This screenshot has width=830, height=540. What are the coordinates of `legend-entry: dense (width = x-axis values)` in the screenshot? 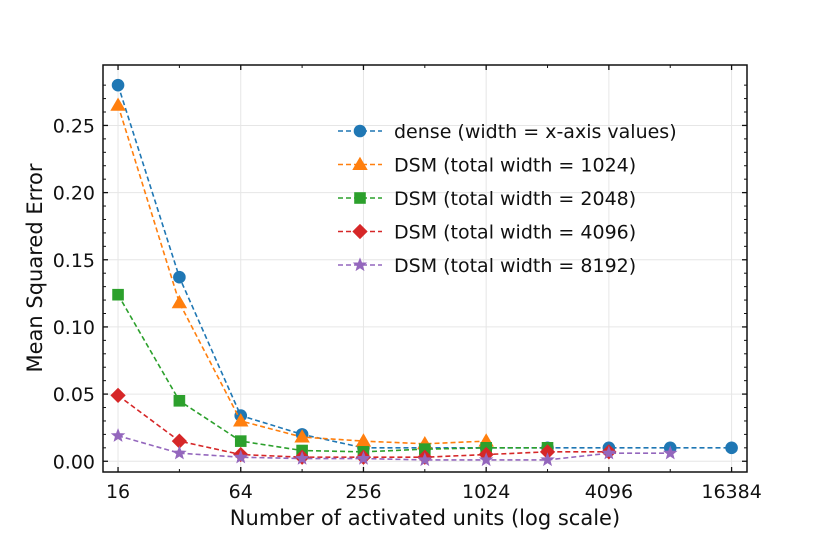 It's located at (507, 132).